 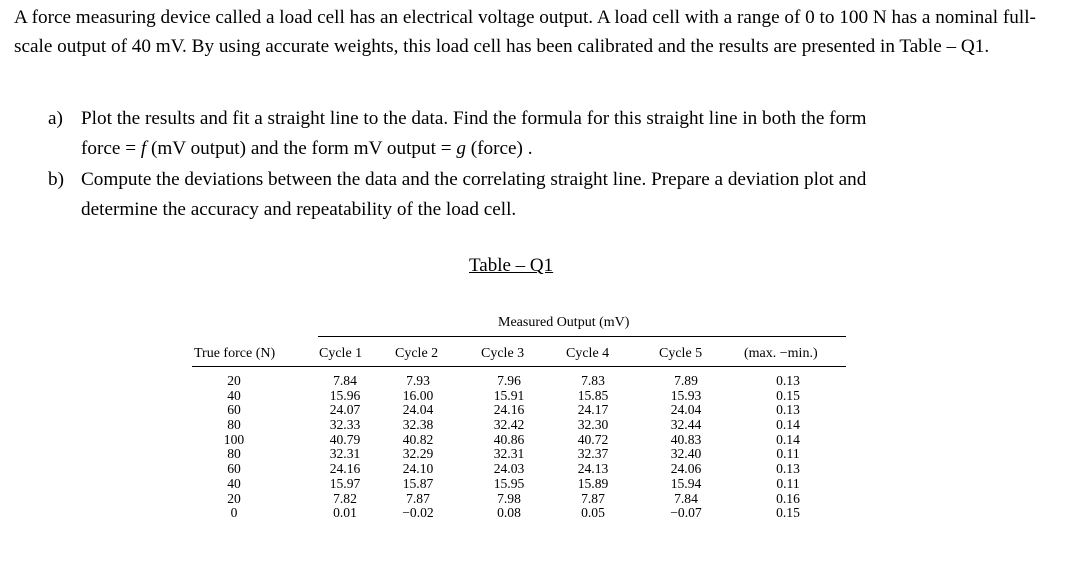 I want to click on table-cell: 15.93, so click(x=686, y=395).